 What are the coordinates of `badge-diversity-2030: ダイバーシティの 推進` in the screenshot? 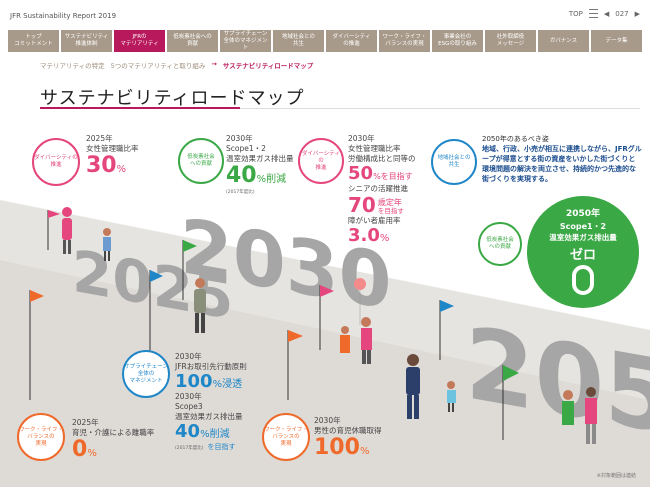 It's located at (321, 161).